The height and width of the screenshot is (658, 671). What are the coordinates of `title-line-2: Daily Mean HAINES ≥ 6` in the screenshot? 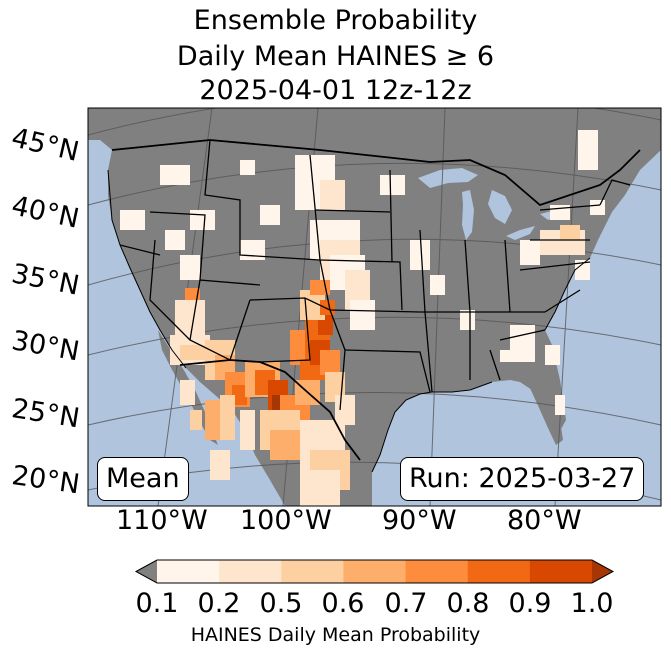 It's located at (335, 56).